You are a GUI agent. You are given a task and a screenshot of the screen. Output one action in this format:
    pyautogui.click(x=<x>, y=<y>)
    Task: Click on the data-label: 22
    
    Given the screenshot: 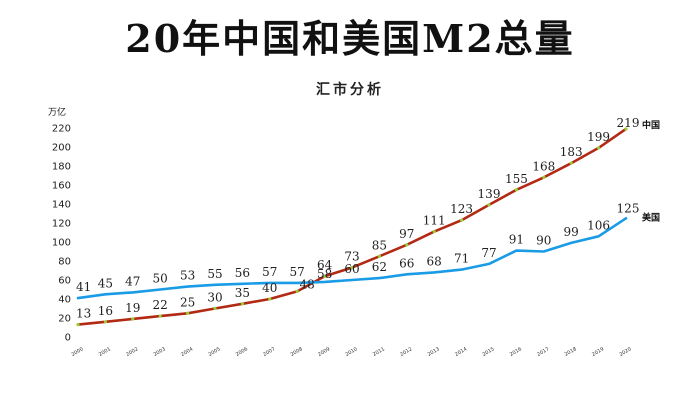 What is the action you would take?
    pyautogui.click(x=160, y=305)
    